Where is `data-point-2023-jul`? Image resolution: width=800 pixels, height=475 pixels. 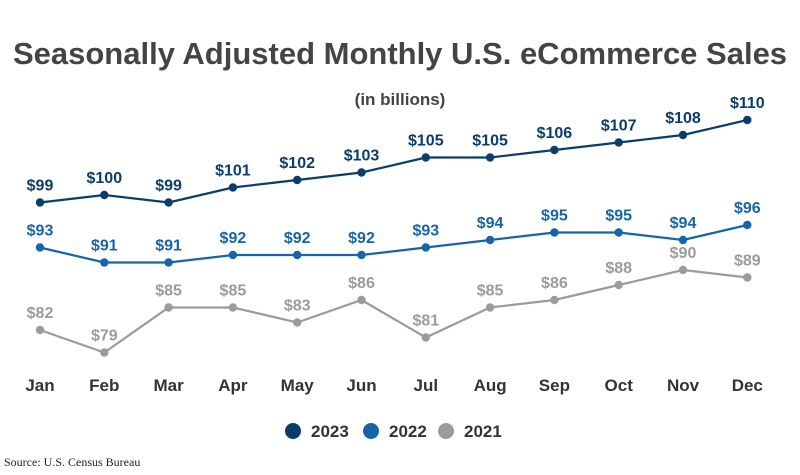
data-point-2023-jul is located at coordinates (425, 157).